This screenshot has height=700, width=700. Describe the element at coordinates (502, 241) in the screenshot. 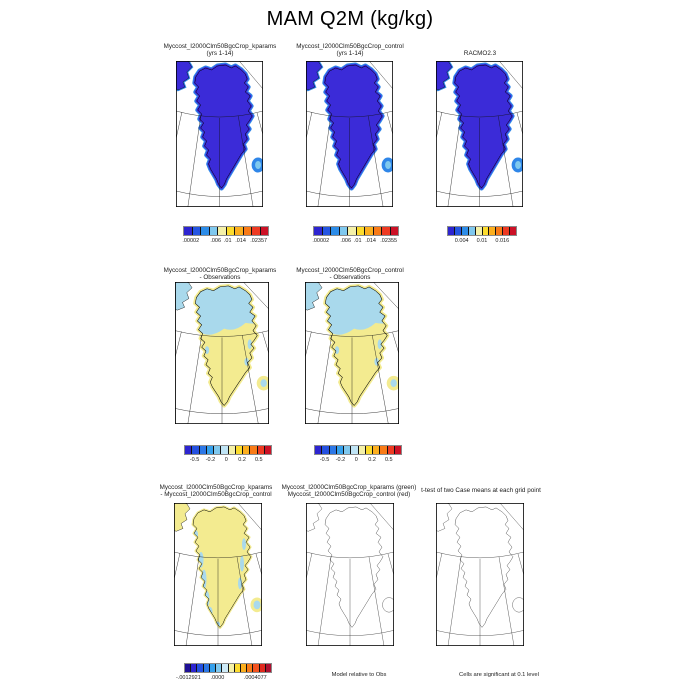

I see `colorbar-tick-label: 0.016` at that location.